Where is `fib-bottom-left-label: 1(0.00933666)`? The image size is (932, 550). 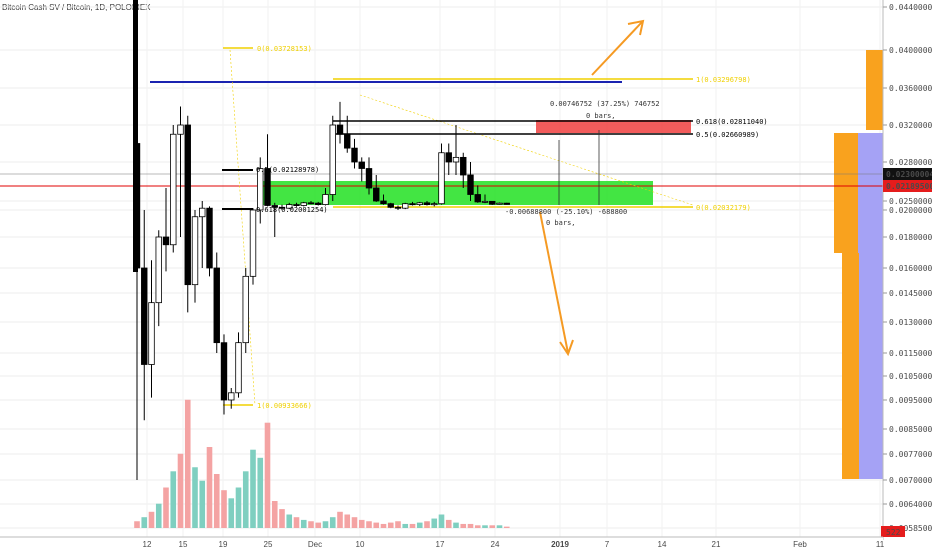
fib-bottom-left-label: 1(0.00933666) is located at coordinates (284, 406).